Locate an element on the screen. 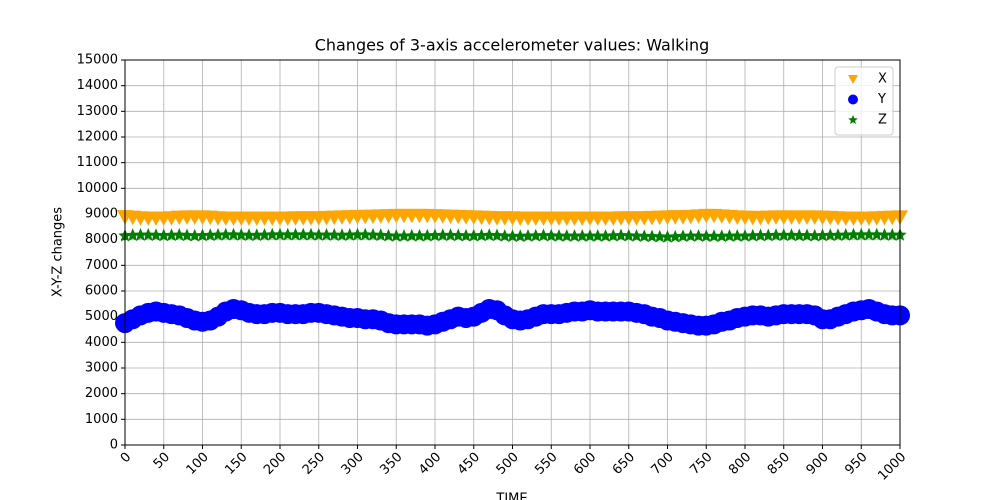 The image size is (1000, 500). y-tick-label: 12000 is located at coordinates (97, 137).